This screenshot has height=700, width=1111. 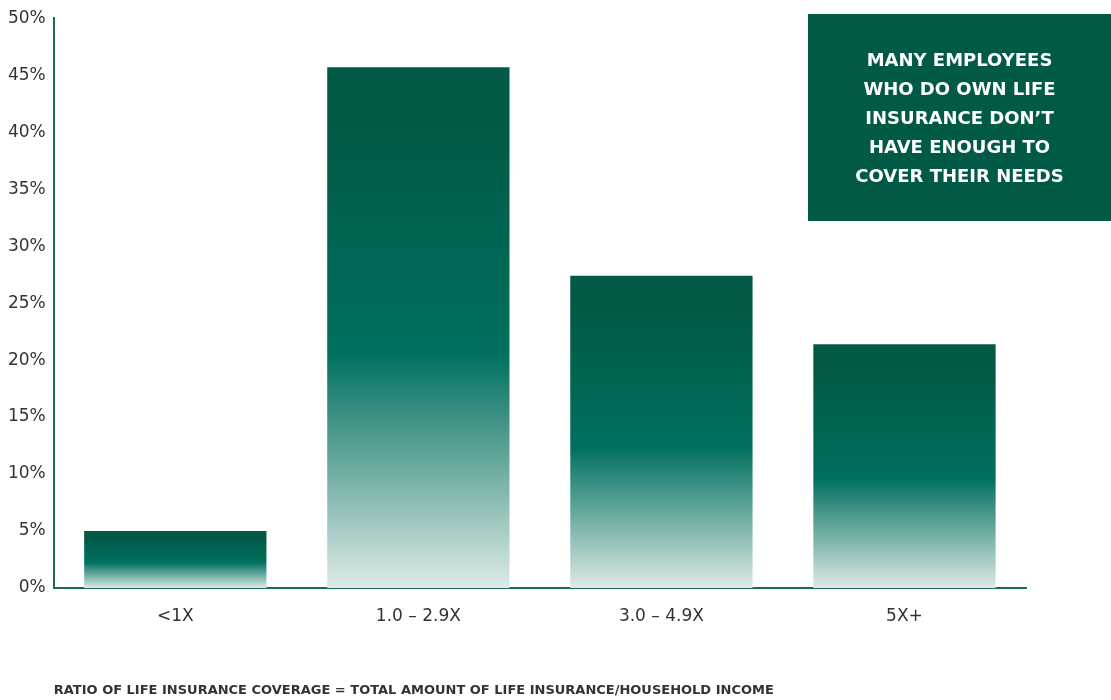 What do you see at coordinates (26, 244) in the screenshot?
I see `y-tick-label: 30%` at bounding box center [26, 244].